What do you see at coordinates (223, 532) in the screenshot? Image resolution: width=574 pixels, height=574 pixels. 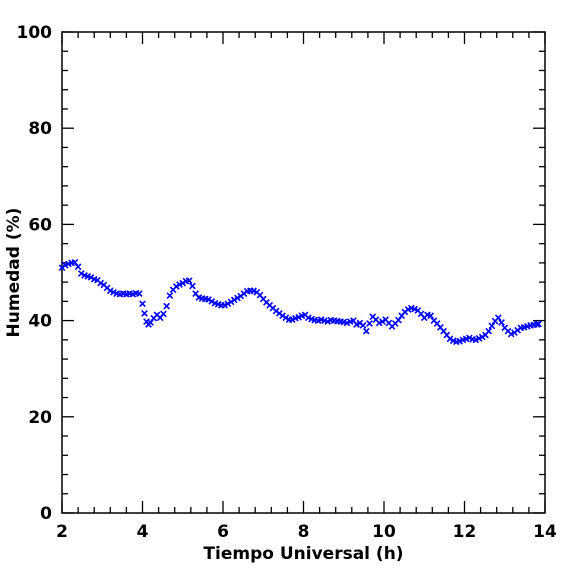 I see `x-tick-label: 6` at bounding box center [223, 532].